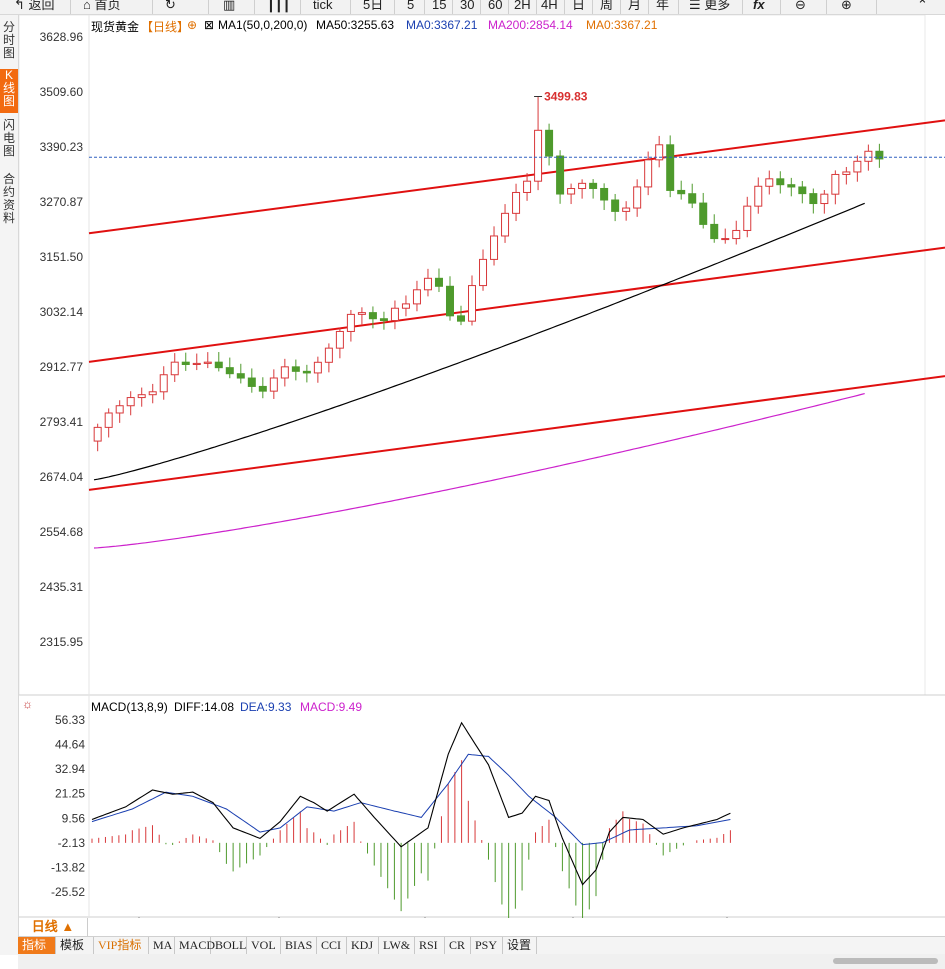 This screenshot has height=969, width=945. What do you see at coordinates (299, 945) in the screenshot?
I see `indicator-tab-bias: BIAS` at bounding box center [299, 945].